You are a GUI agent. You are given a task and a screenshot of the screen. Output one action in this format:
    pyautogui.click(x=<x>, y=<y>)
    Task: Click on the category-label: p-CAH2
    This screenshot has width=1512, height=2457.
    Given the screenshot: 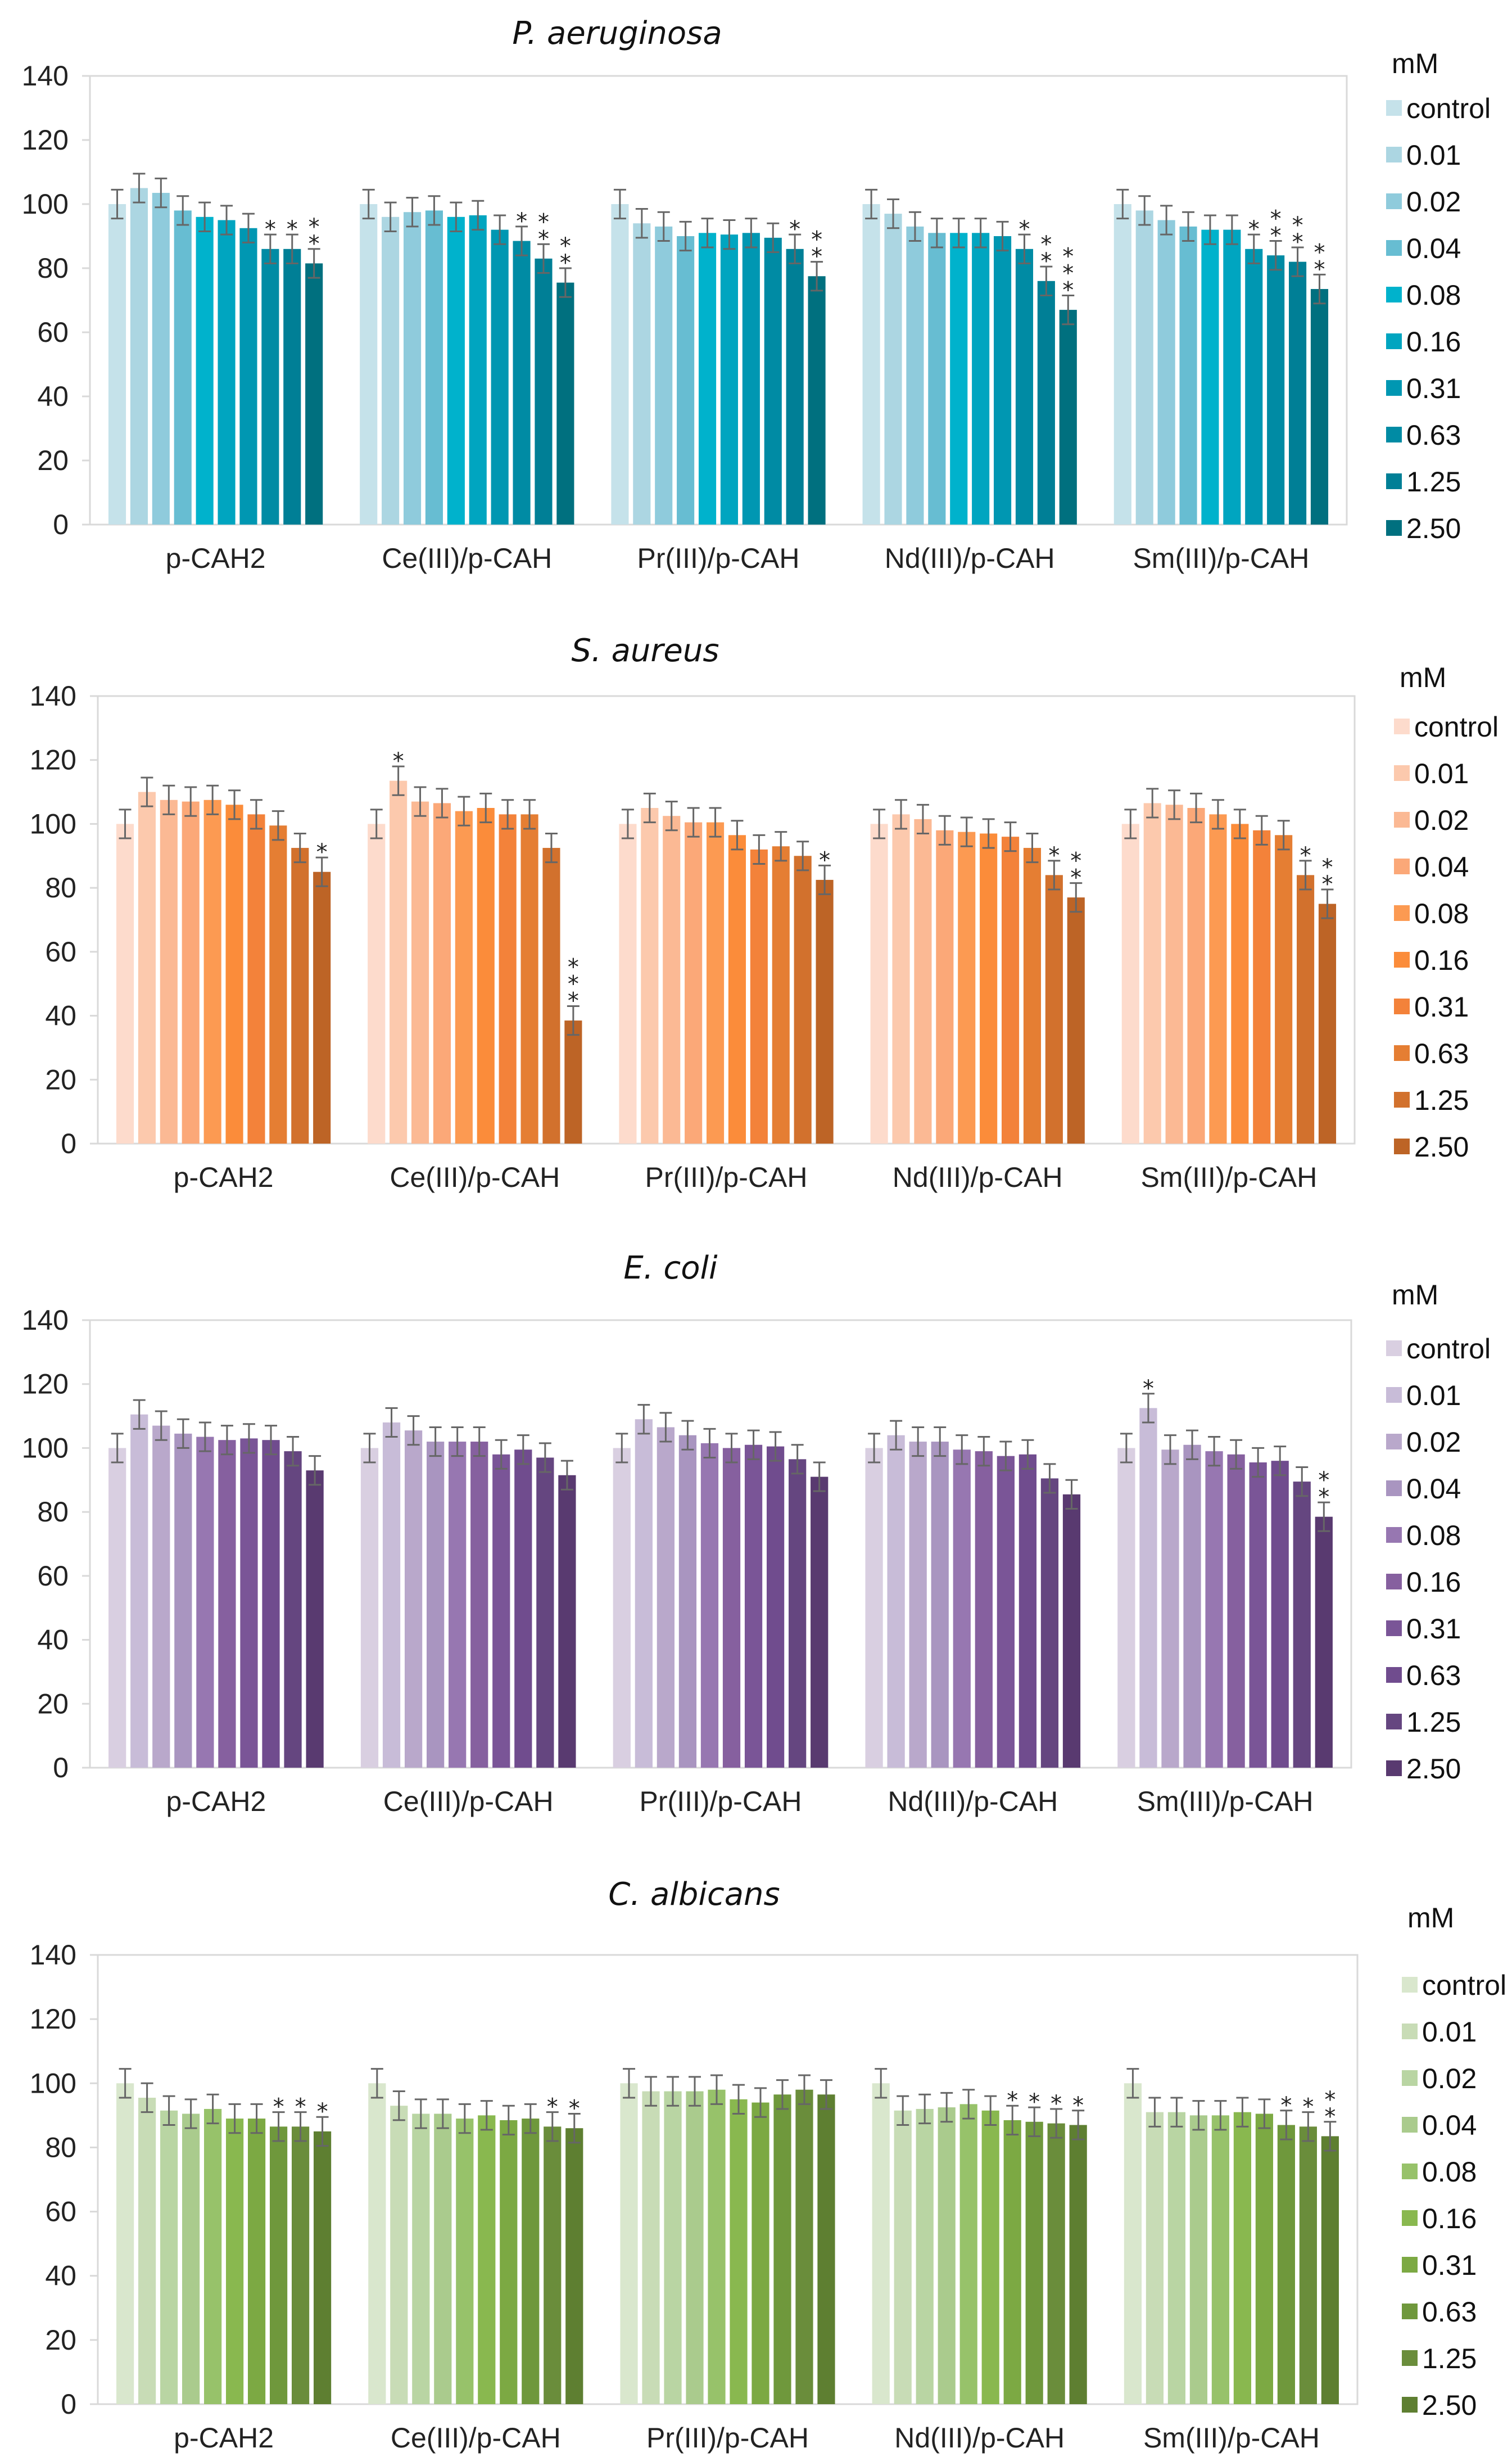 What is the action you would take?
    pyautogui.click(x=224, y=2438)
    